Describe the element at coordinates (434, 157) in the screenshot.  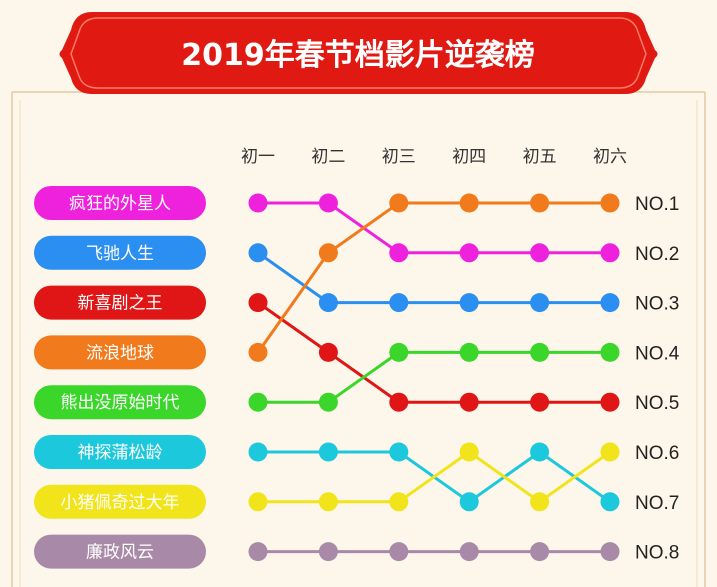
I see `x-axis-labels: 初一 初二 初三 初四 初五 初六` at that location.